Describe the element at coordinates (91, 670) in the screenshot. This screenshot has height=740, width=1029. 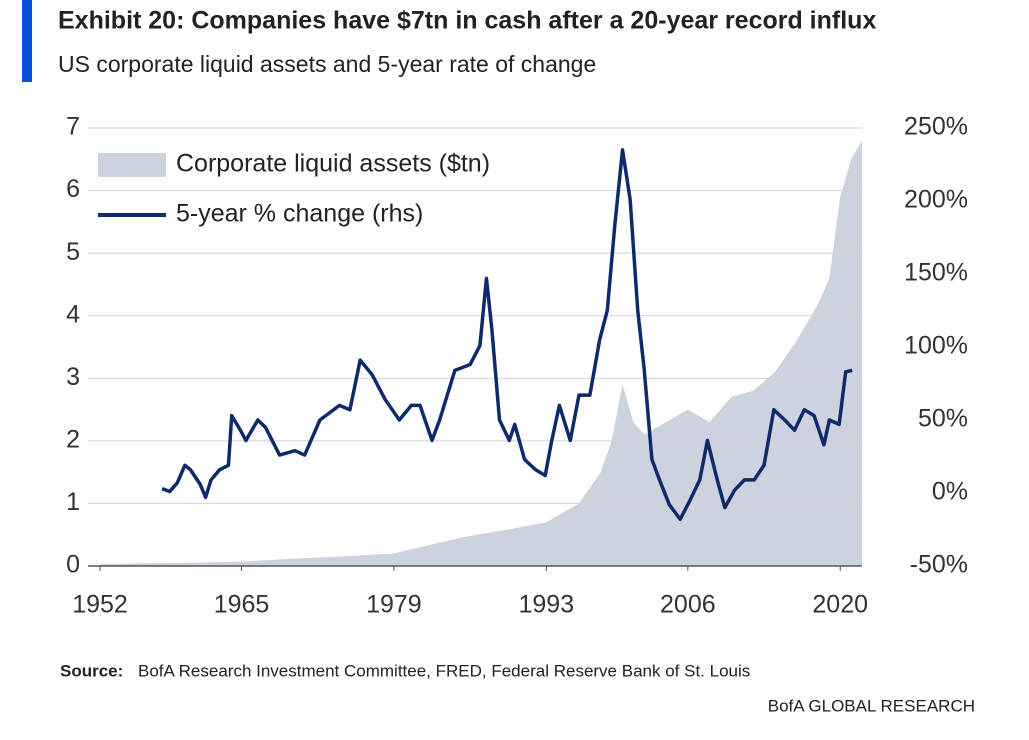
I see `source-label: Source:` at that location.